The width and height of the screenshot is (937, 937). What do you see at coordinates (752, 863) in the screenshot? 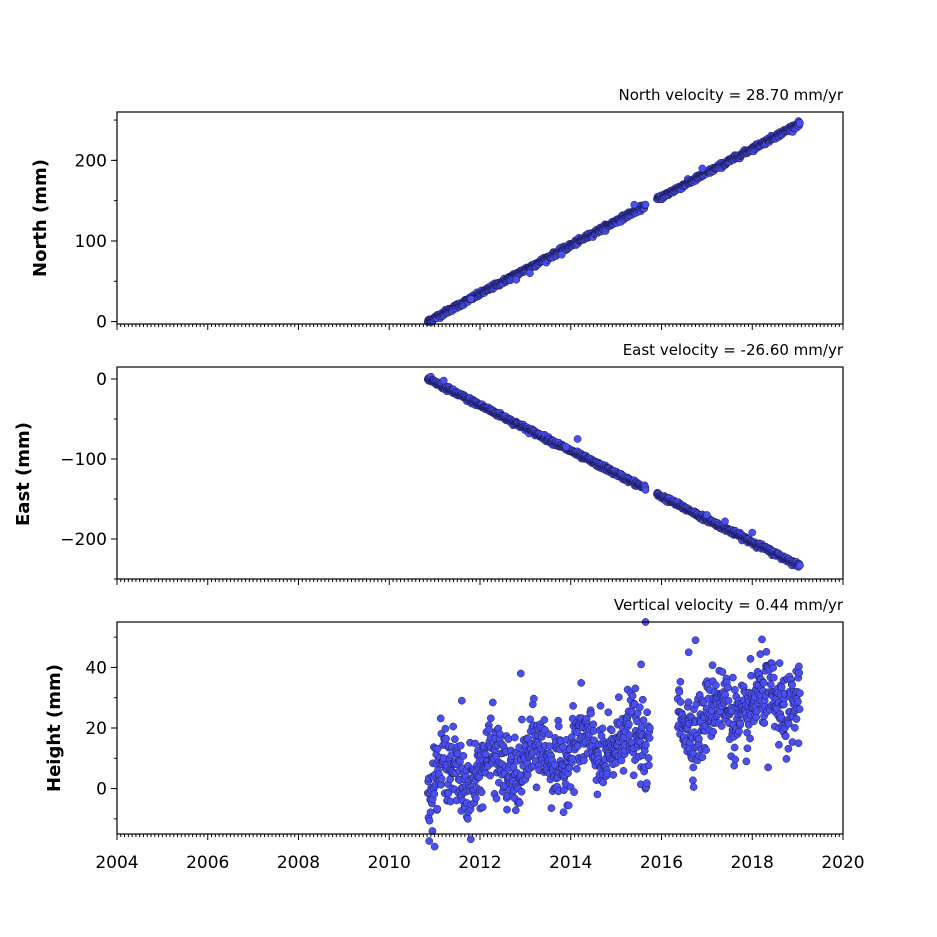
I see `x-tick-label: 2018` at bounding box center [752, 863].